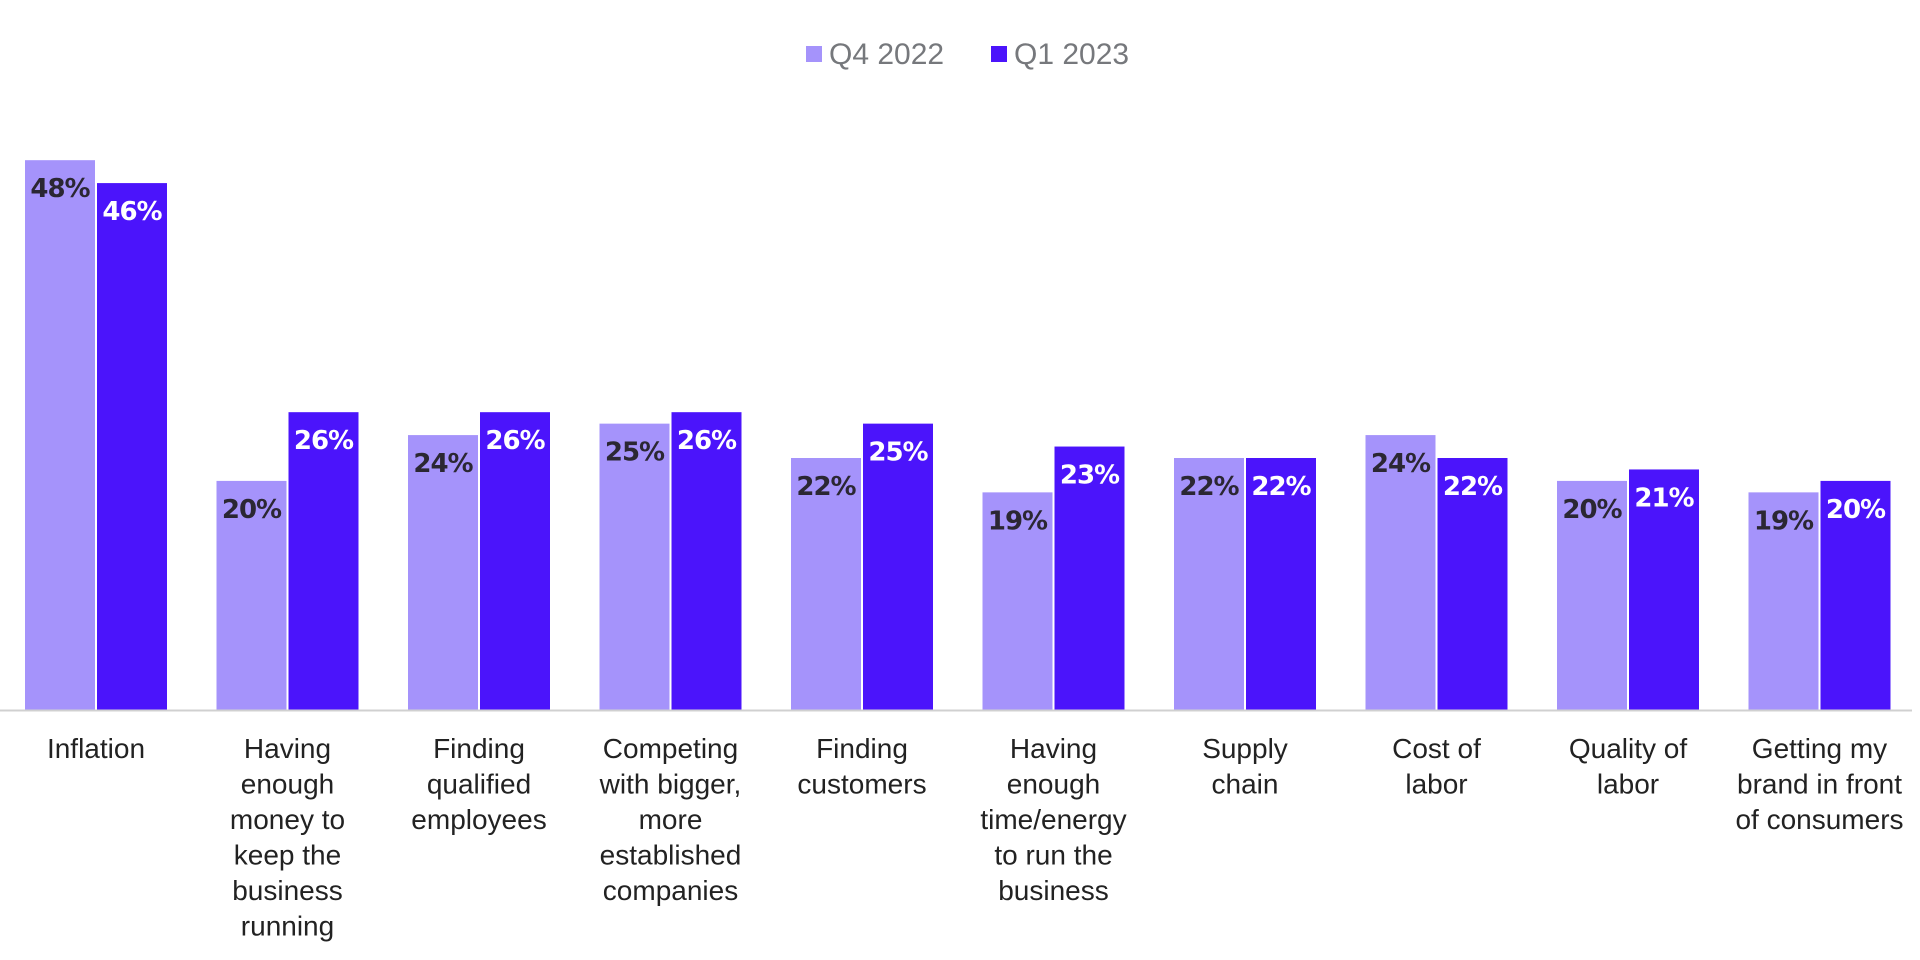 Image resolution: width=1920 pixels, height=960 pixels. I want to click on value-label-q1-2023-9: 21%, so click(1664, 498).